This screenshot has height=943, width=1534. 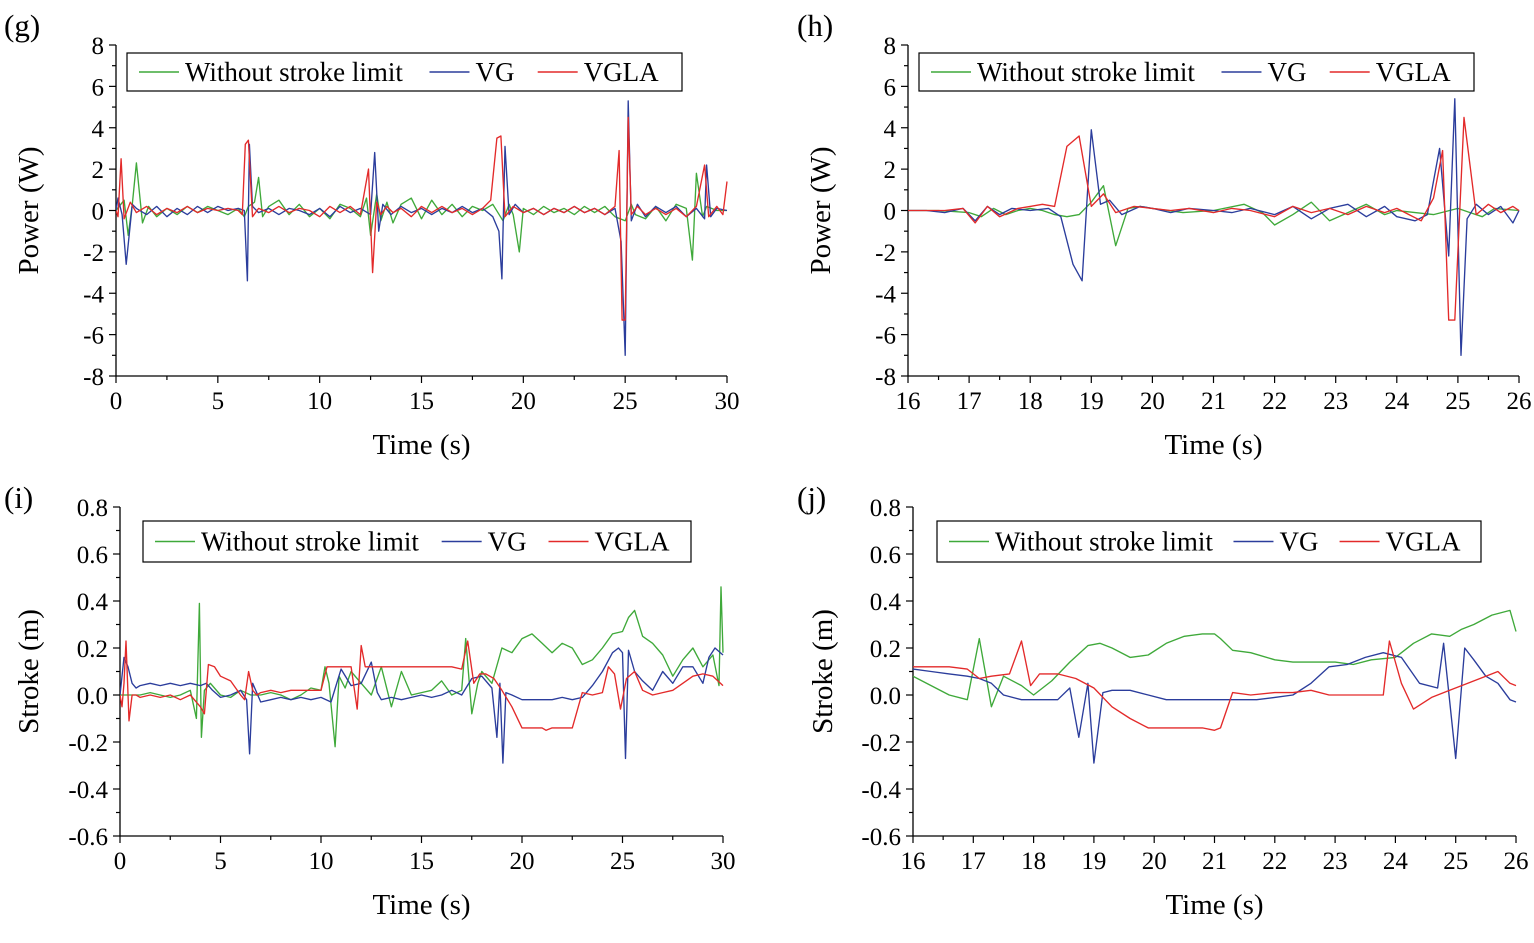 What do you see at coordinates (321, 861) in the screenshot?
I see `x-tick-label: 10` at bounding box center [321, 861].